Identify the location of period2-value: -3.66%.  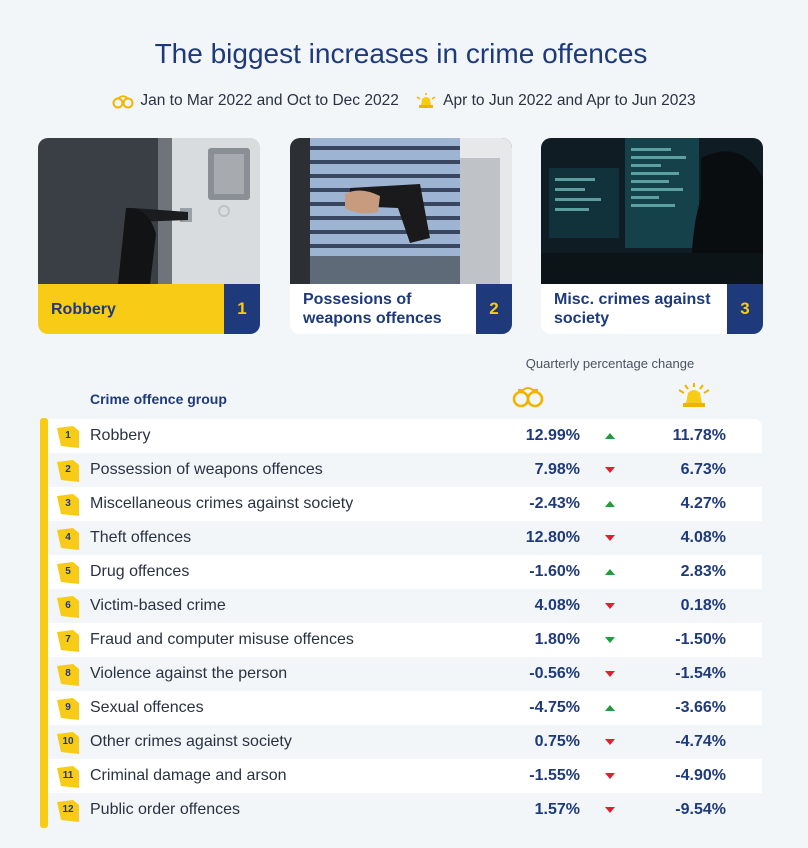
(700, 707).